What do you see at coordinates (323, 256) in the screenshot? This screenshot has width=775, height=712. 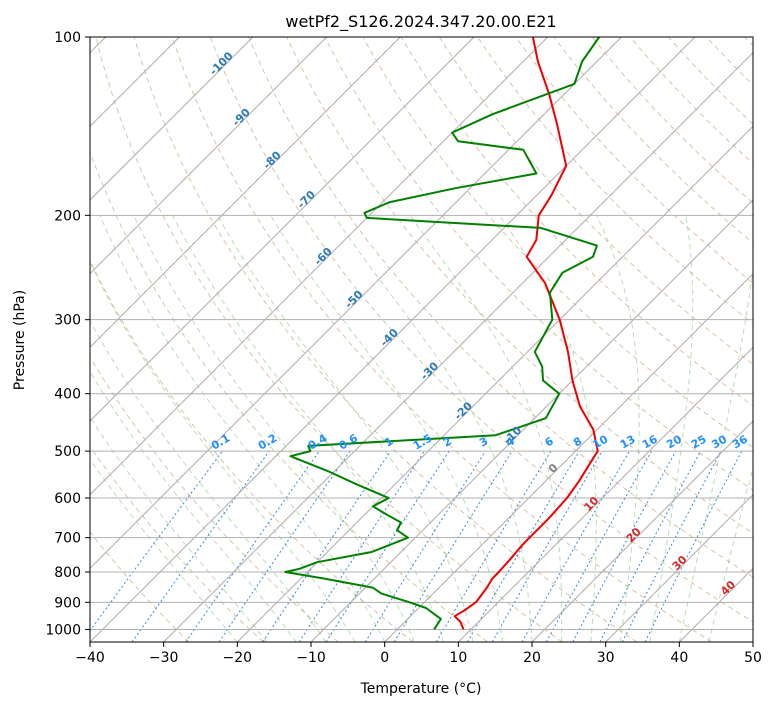 I see `isotherm-label: -60` at bounding box center [323, 256].